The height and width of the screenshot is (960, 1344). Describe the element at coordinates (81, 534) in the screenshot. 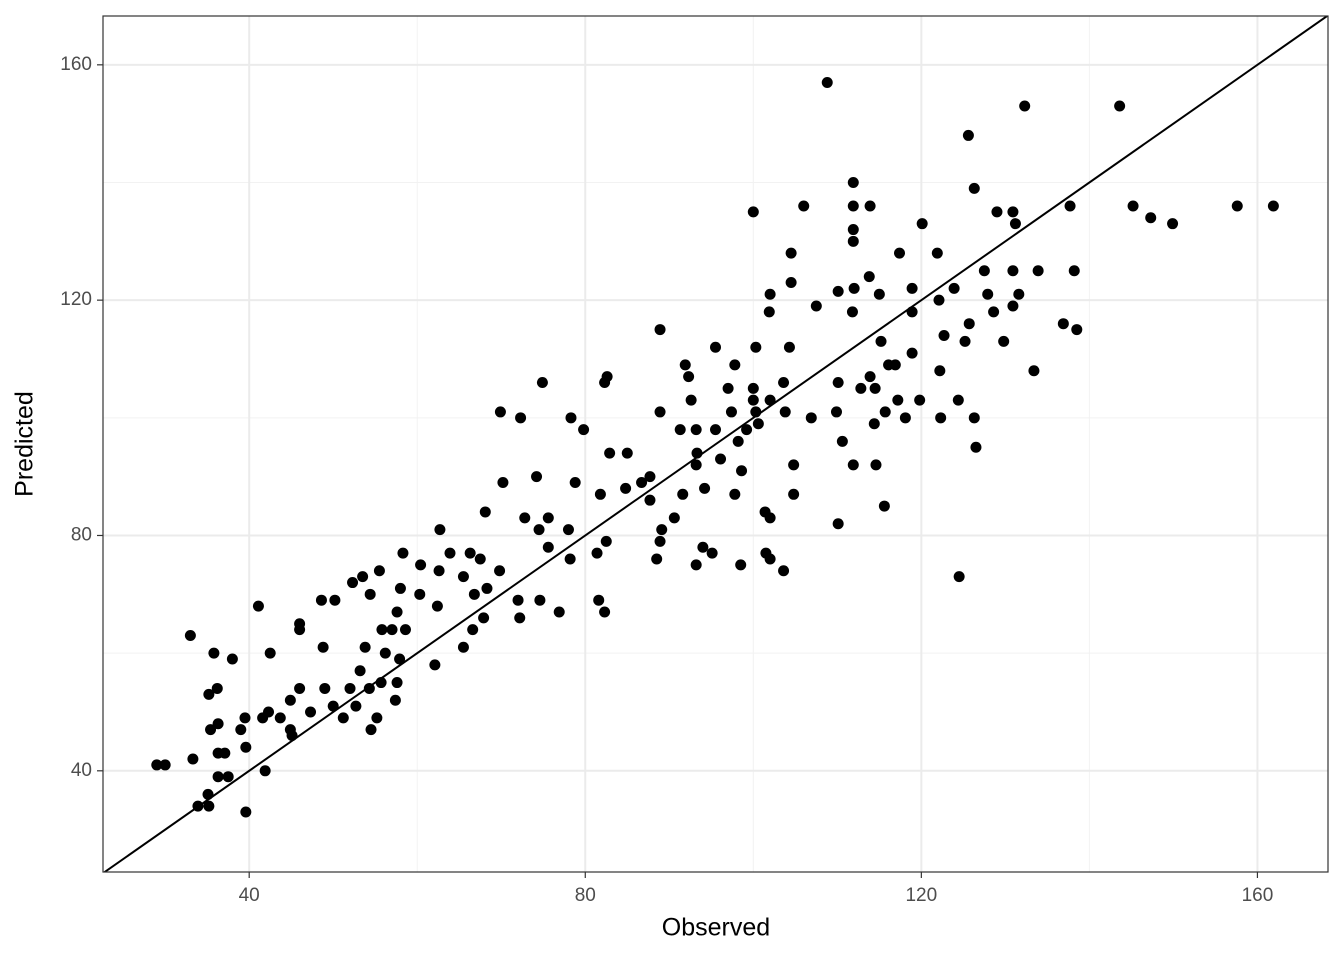

I see `y-tick-label: 80` at that location.